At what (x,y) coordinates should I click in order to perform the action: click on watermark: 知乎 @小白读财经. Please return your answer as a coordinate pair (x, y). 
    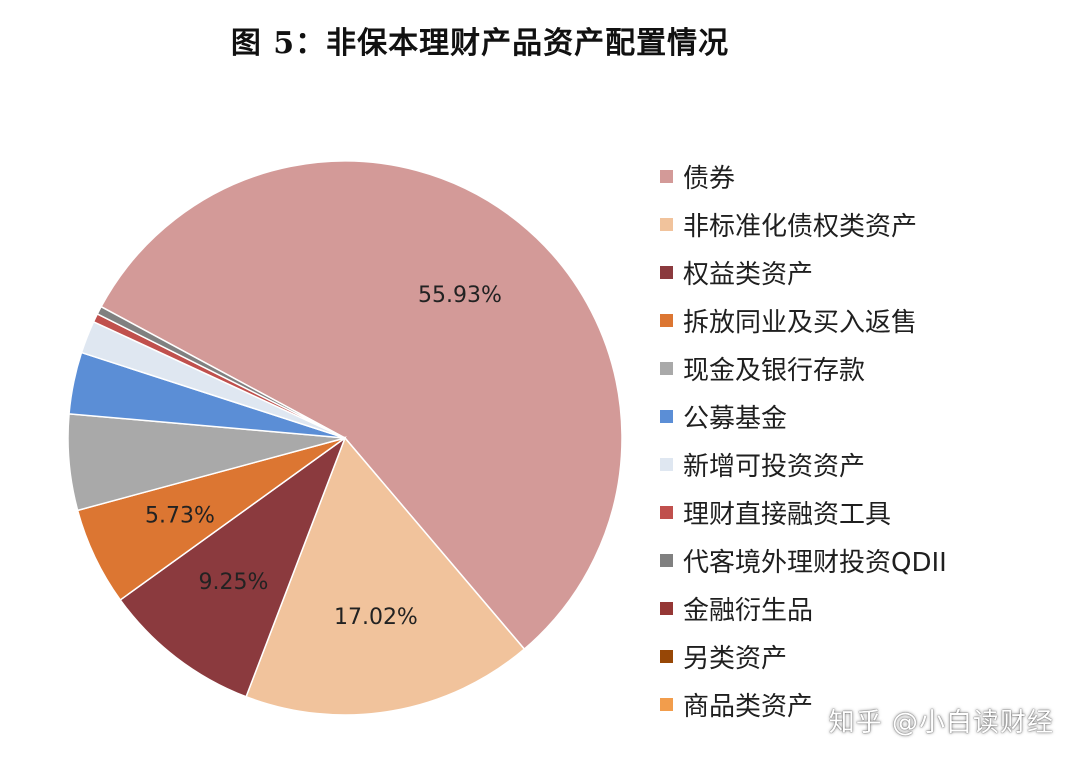
    Looking at the image, I should click on (941, 723).